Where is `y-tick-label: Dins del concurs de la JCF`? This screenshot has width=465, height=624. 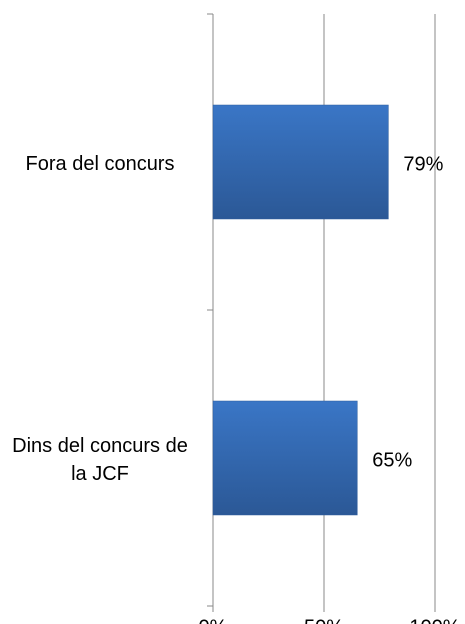 y-tick-label: Dins del concurs de la JCF is located at coordinates (100, 460).